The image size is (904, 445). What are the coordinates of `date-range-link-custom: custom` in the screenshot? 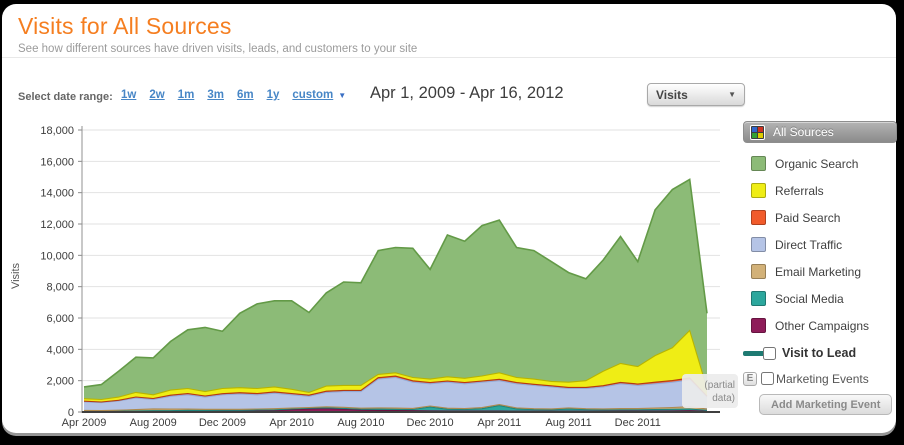 It's located at (313, 95).